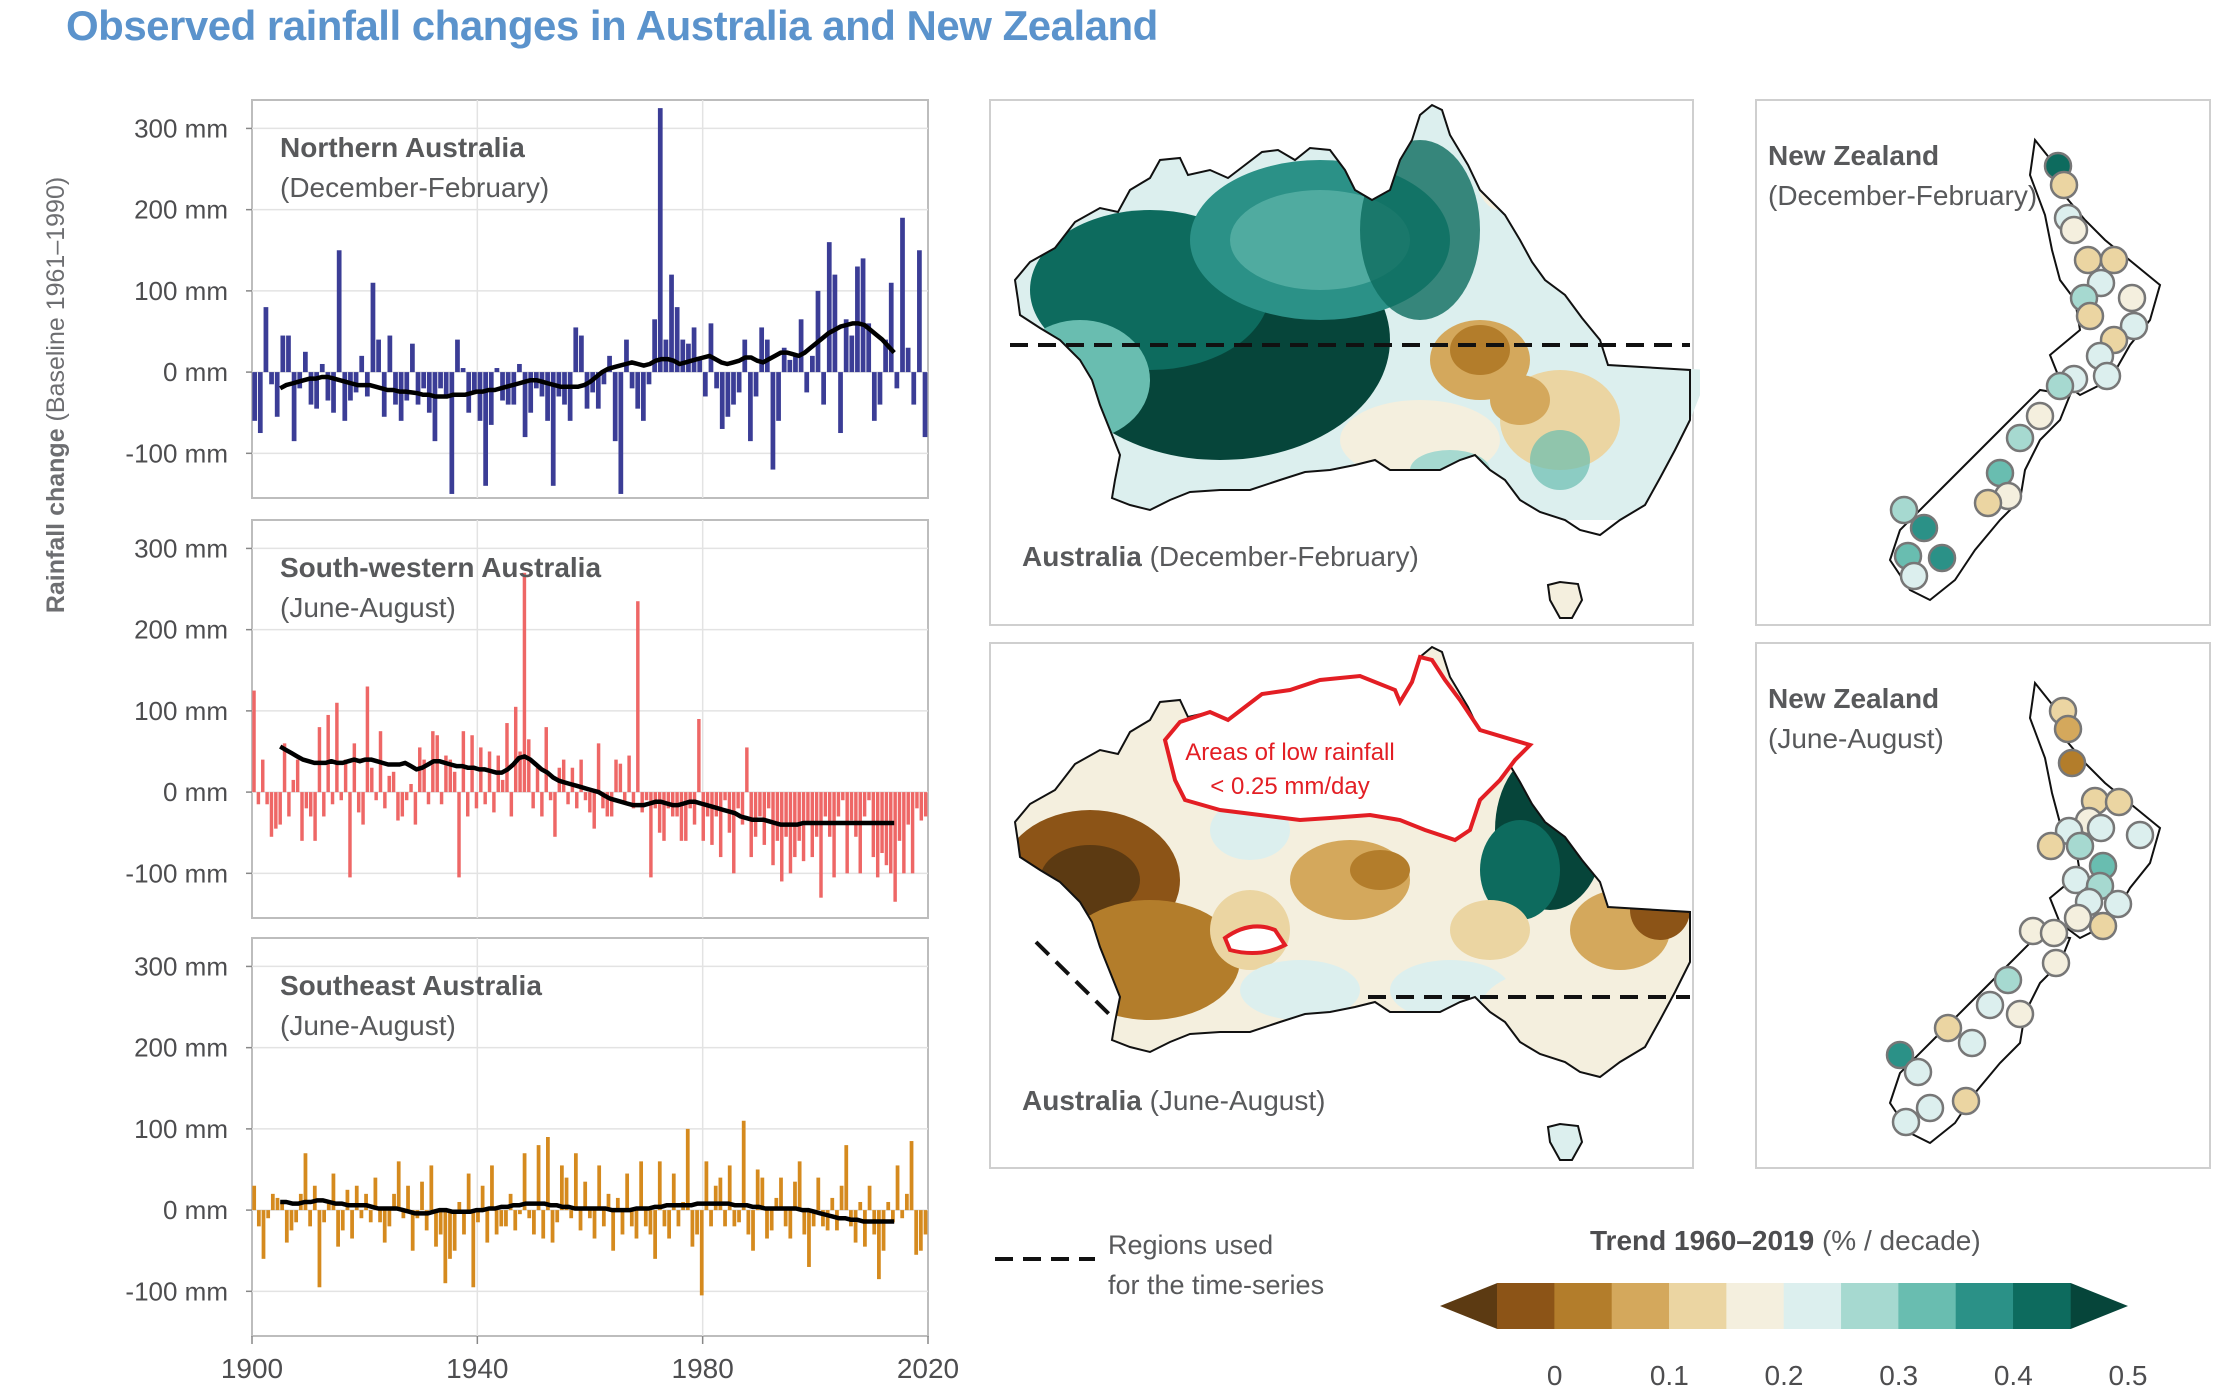  Describe the element at coordinates (252, 1368) in the screenshot. I see `xtick-label: 1900` at that location.